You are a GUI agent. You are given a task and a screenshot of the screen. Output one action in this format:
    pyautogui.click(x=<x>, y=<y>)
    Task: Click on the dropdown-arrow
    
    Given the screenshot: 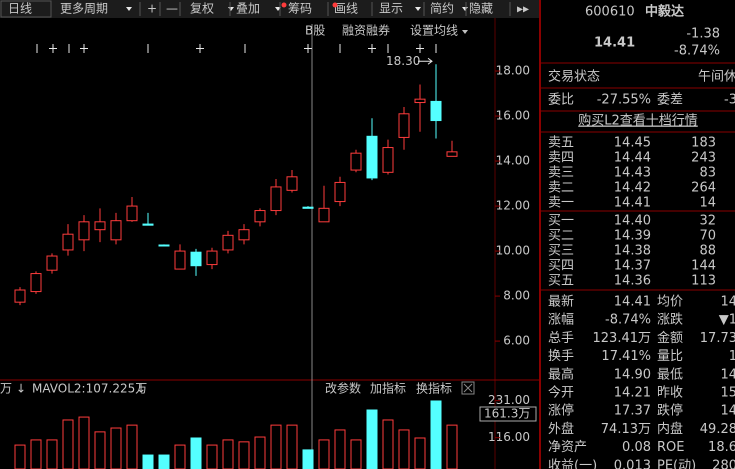 What is the action you would take?
    pyautogui.click(x=129, y=9)
    